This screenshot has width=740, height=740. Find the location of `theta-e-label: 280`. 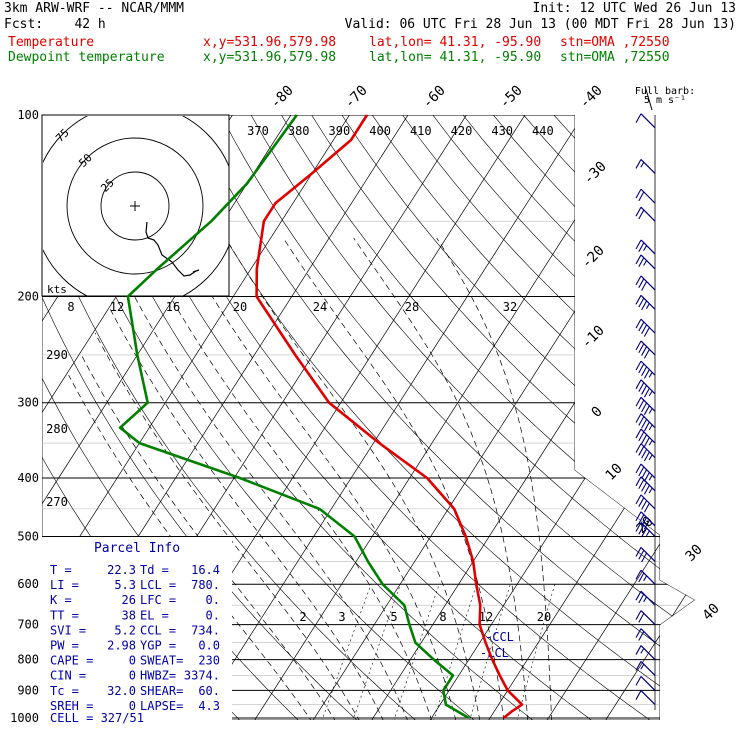

theta-e-label: 280 is located at coordinates (57, 429).